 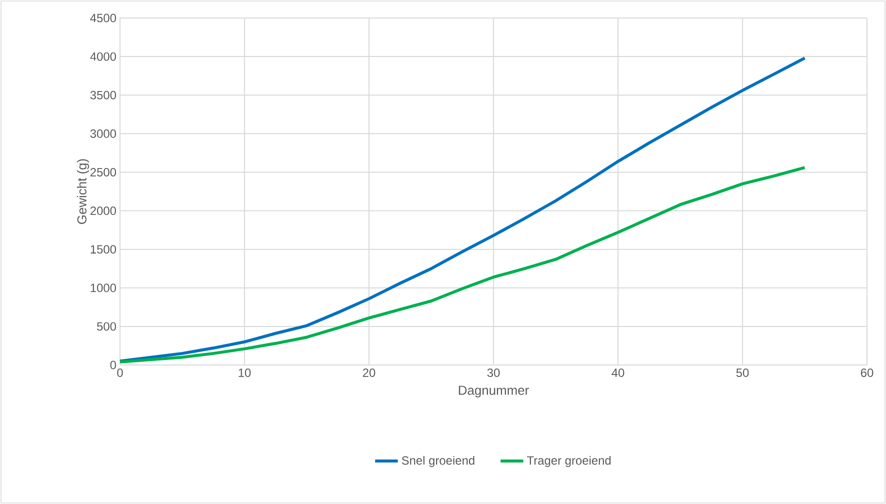 What do you see at coordinates (103, 133) in the screenshot?
I see `y-tick-label: 3000` at bounding box center [103, 133].